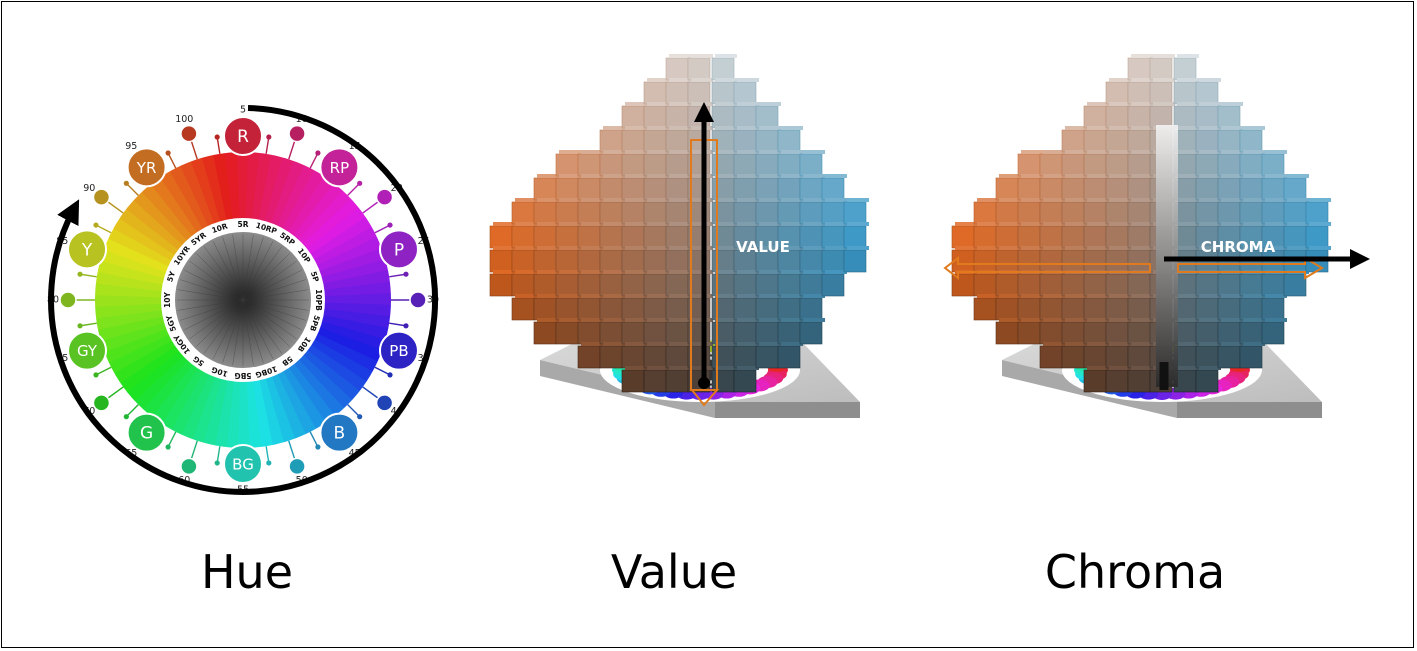 This screenshot has width=1417, height=651. What do you see at coordinates (679, 223) in the screenshot?
I see `value-solid-blocks` at bounding box center [679, 223].